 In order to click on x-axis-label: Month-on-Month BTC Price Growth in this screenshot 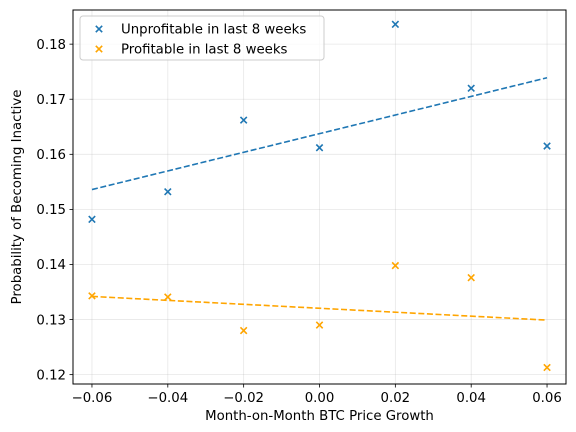, I will do `click(319, 416)`.